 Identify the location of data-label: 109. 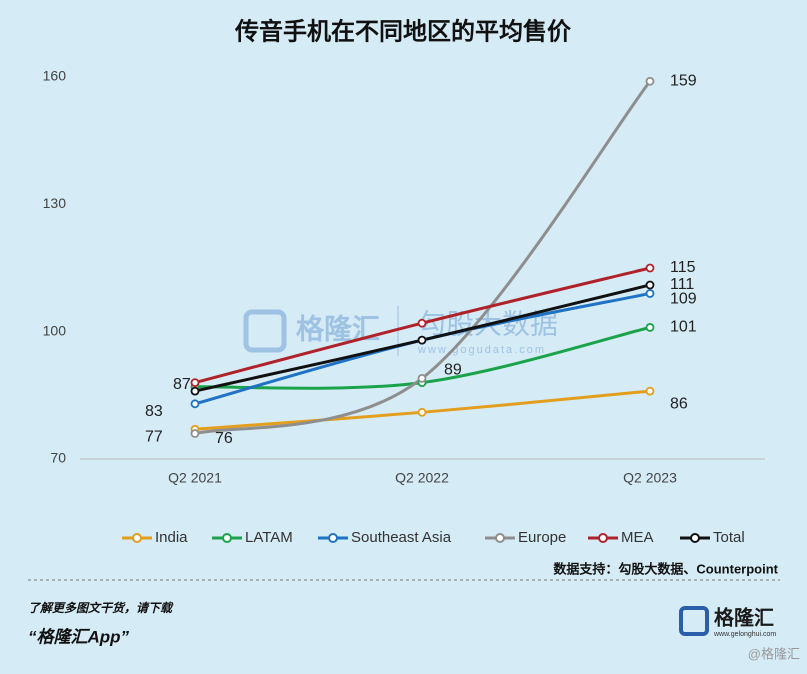
(683, 299).